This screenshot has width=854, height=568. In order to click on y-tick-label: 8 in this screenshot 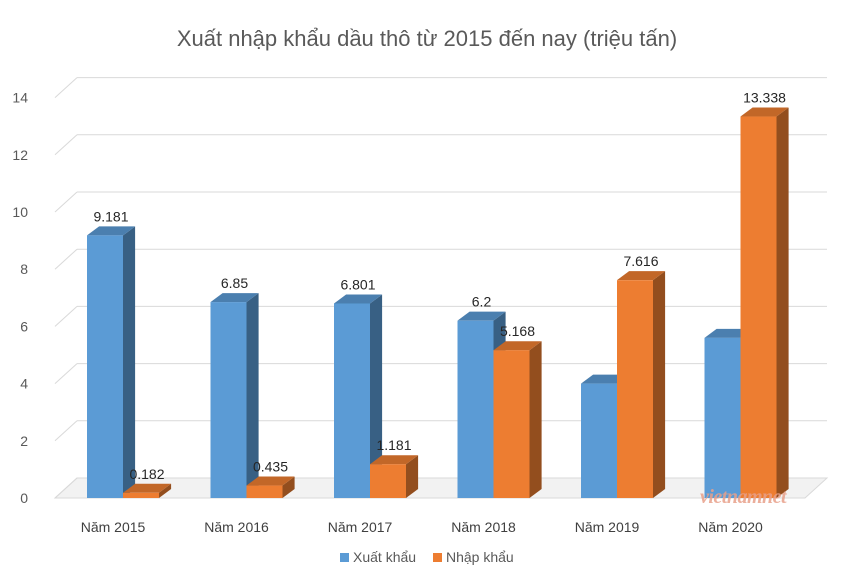, I will do `click(24, 269)`.